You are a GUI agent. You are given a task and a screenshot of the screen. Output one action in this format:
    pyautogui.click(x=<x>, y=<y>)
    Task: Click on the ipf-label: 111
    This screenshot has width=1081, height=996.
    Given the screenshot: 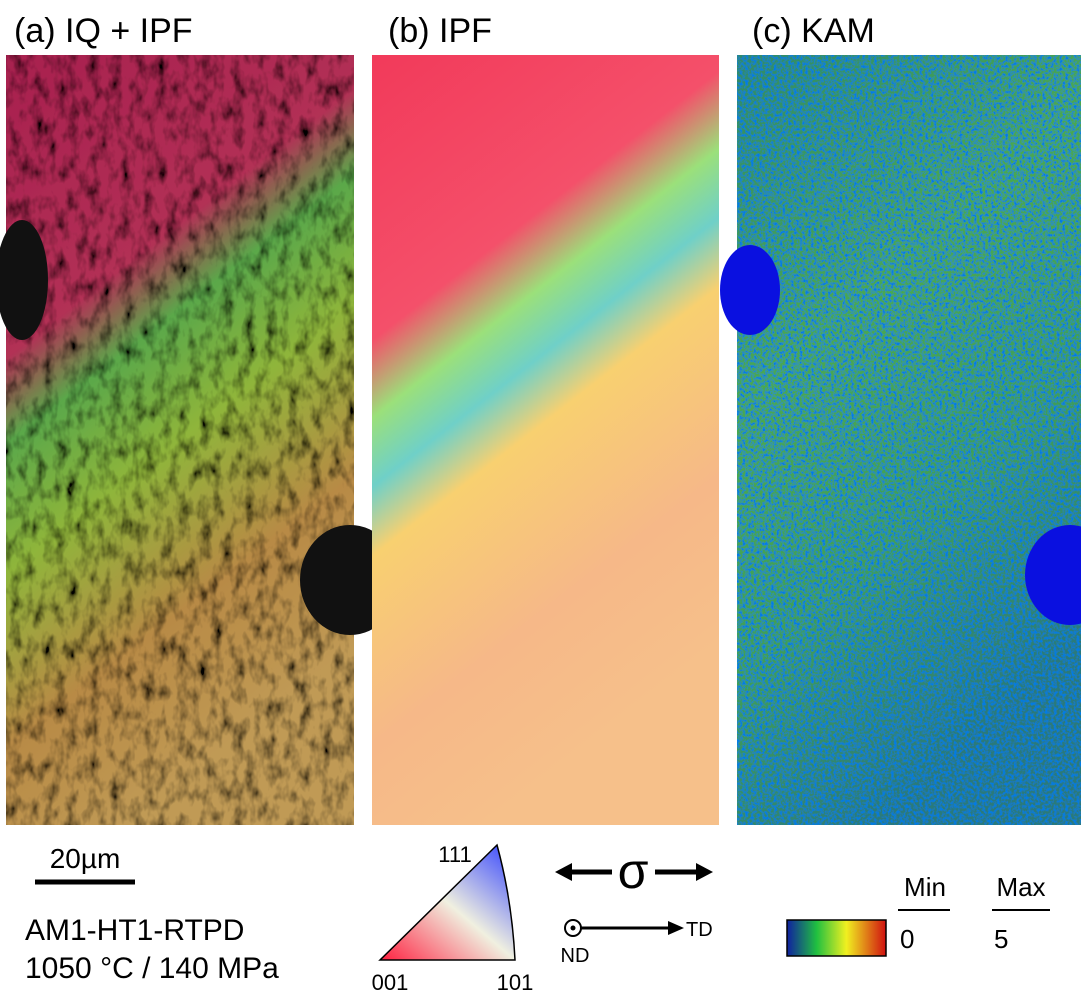 What is the action you would take?
    pyautogui.click(x=454, y=854)
    